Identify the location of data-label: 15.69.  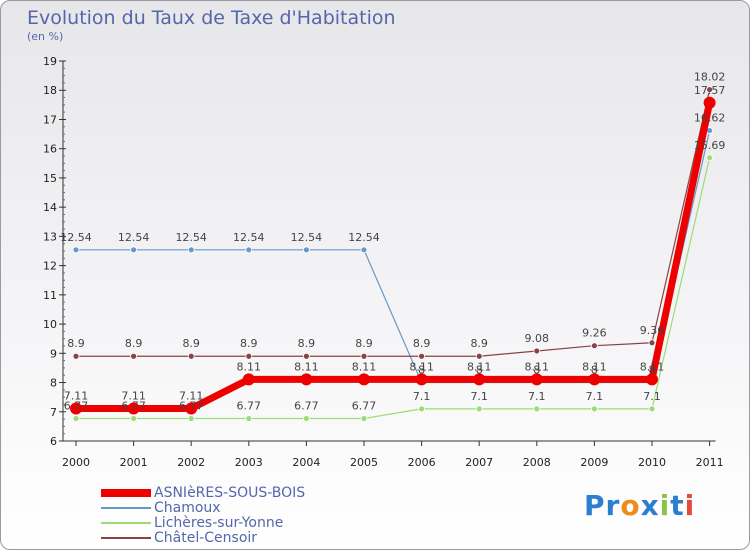
(710, 145).